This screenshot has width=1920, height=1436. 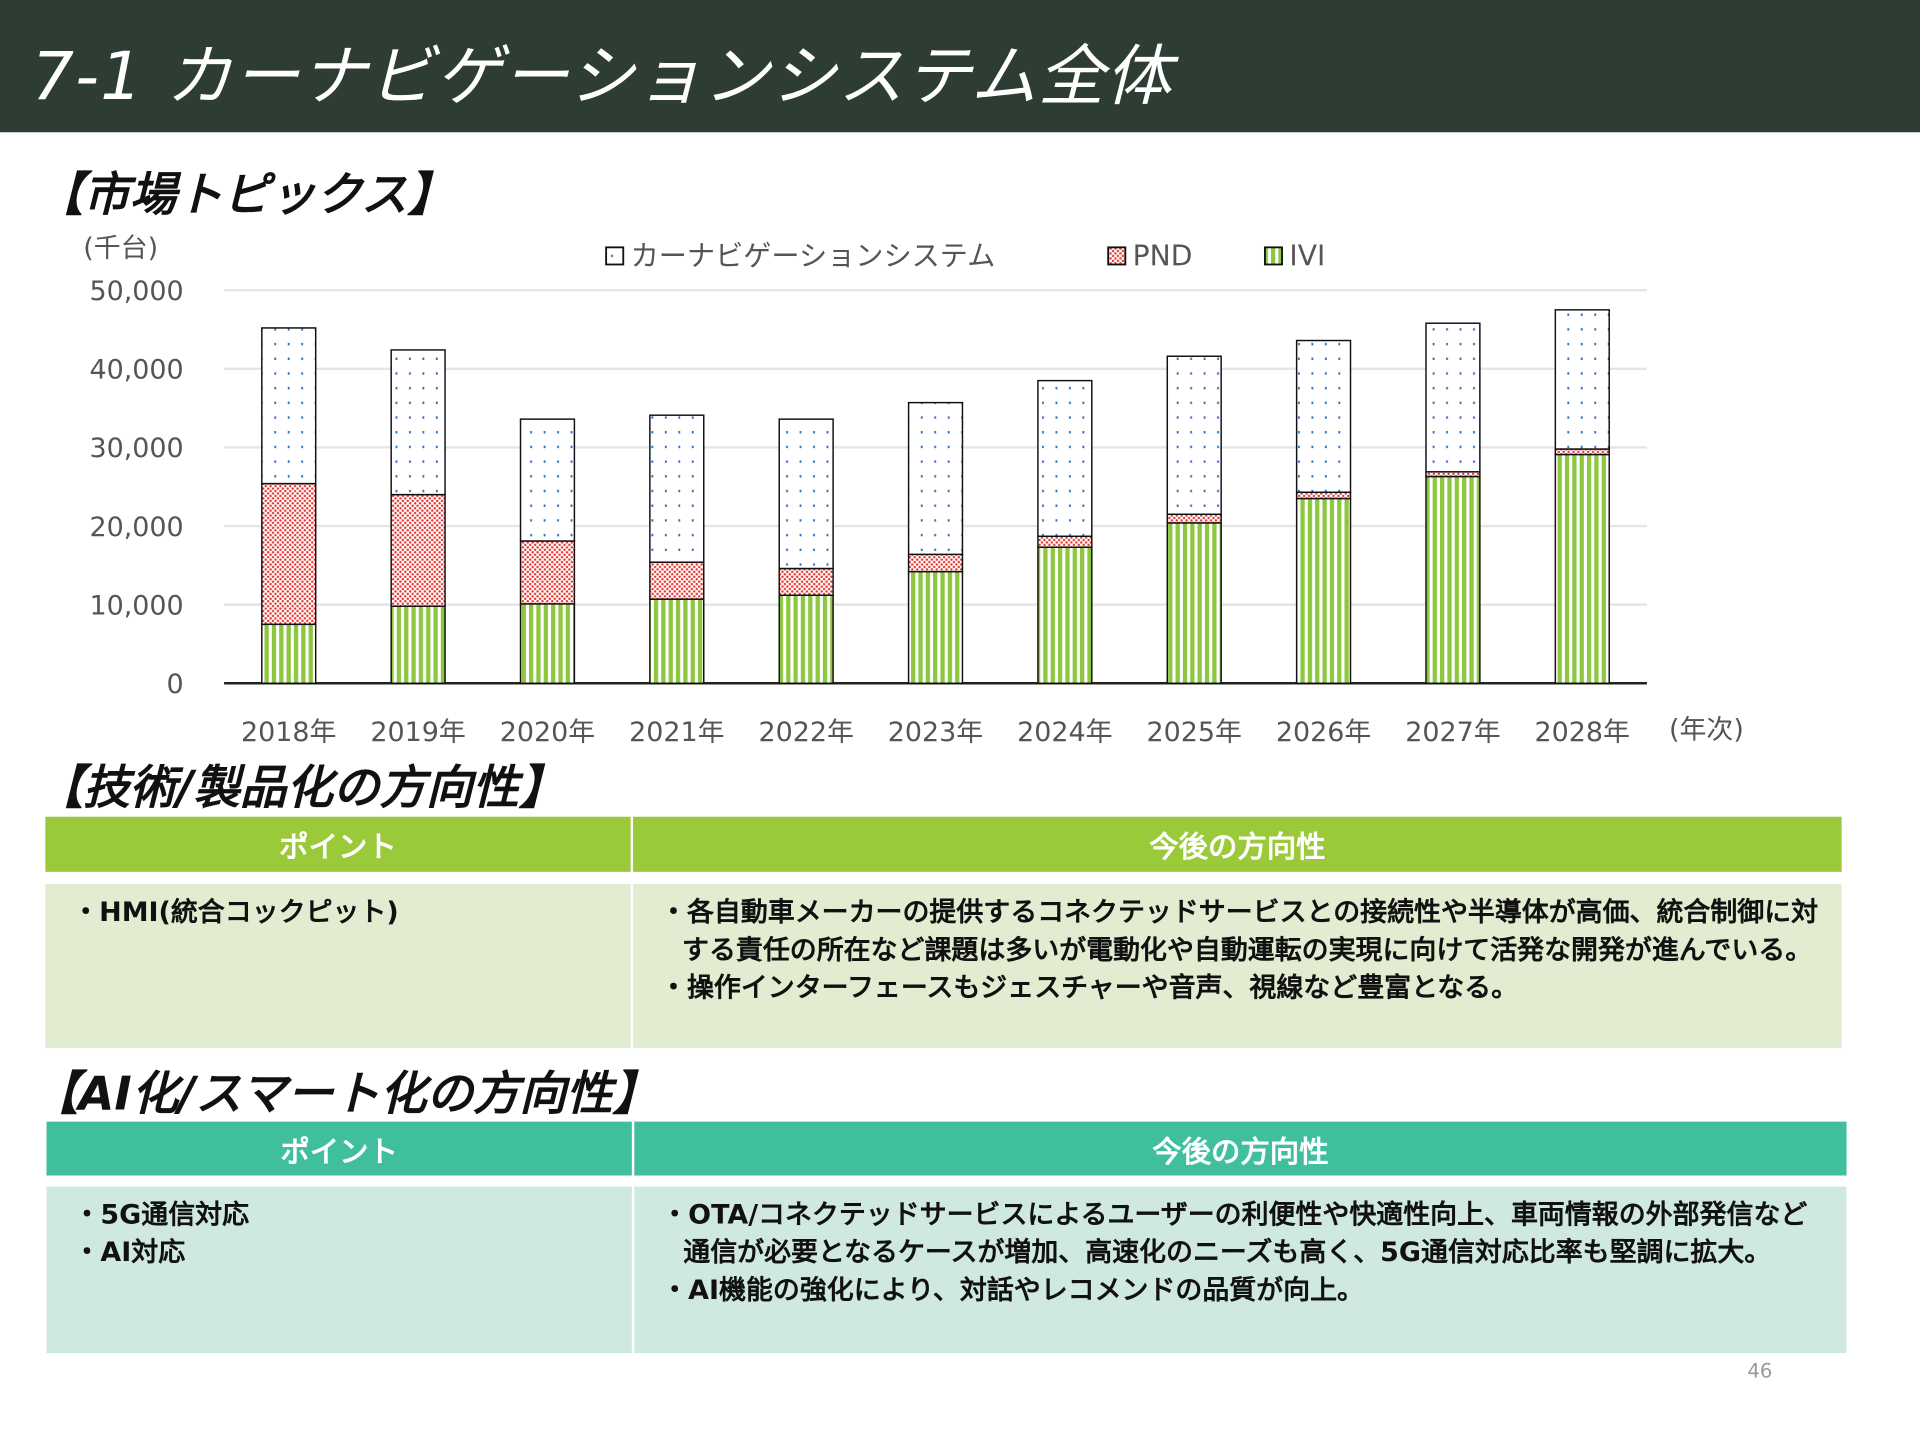 What do you see at coordinates (136, 291) in the screenshot?
I see `y-tick-label: 50,000` at bounding box center [136, 291].